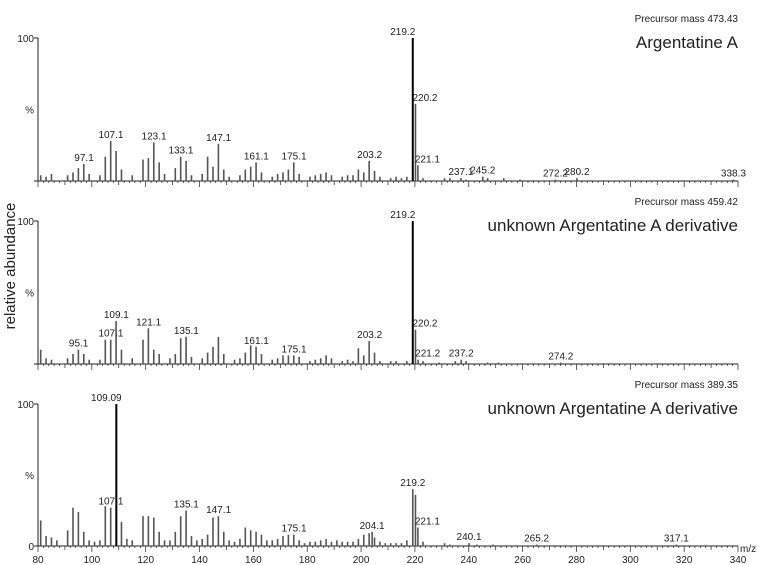 Image resolution: width=760 pixels, height=565 pixels. What do you see at coordinates (31, 547) in the screenshot?
I see `y-tick-label: 0` at bounding box center [31, 547].